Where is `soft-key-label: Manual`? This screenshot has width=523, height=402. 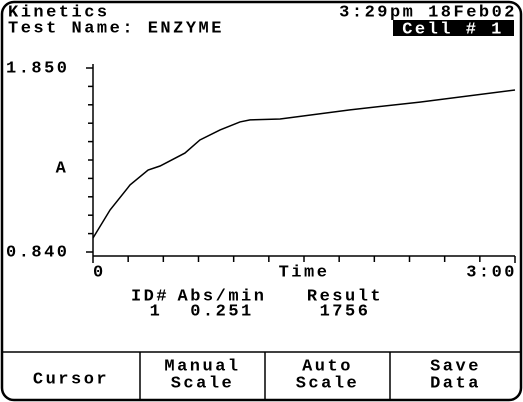 soft-key-label: Manual is located at coordinates (202, 366).